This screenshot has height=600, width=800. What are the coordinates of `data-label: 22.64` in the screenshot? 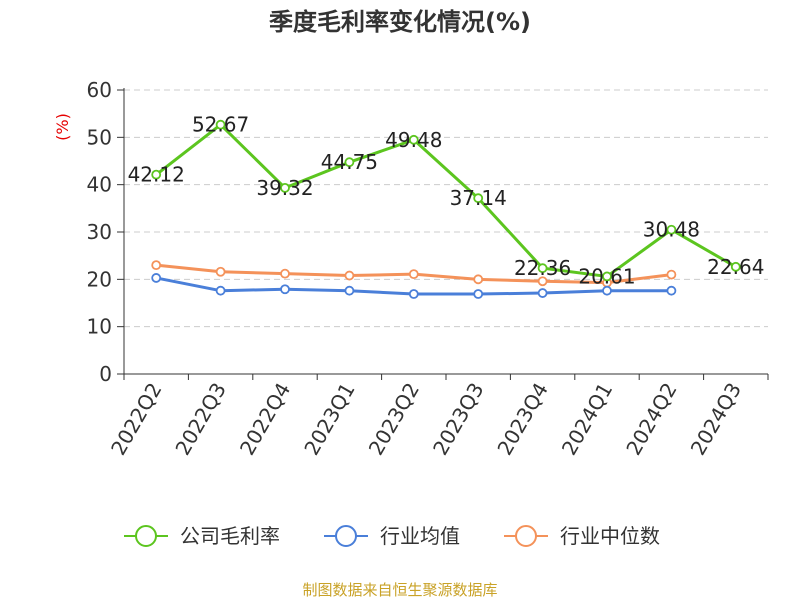 It's located at (735, 267).